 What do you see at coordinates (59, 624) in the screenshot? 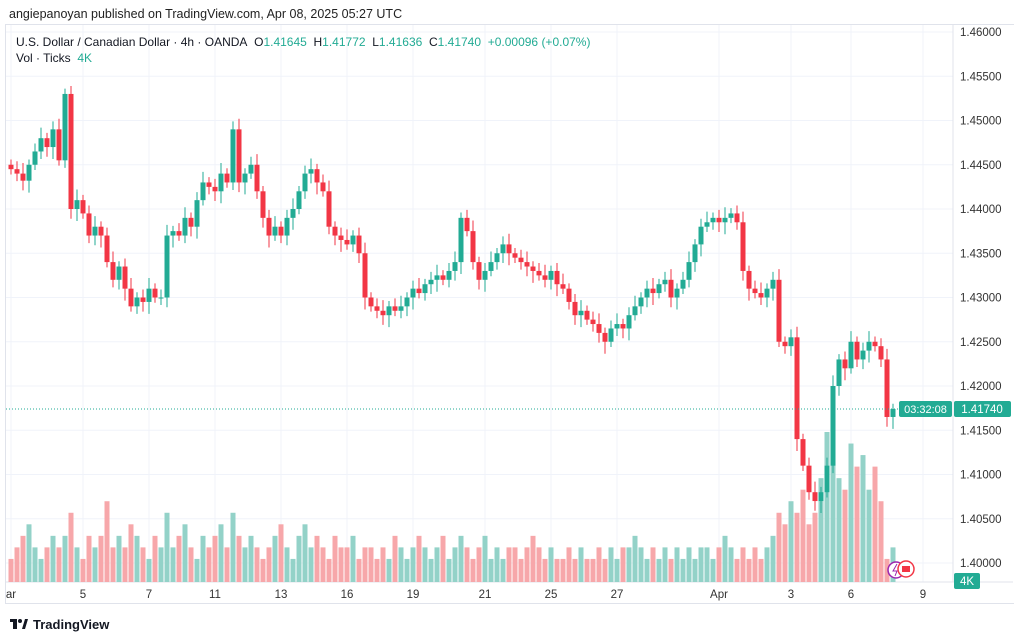
I see `footer-logo: TradingView` at bounding box center [59, 624].